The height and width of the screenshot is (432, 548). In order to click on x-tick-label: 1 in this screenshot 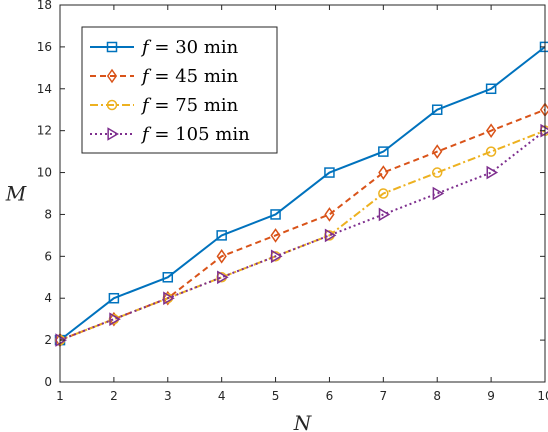, I will do `click(60, 396)`.